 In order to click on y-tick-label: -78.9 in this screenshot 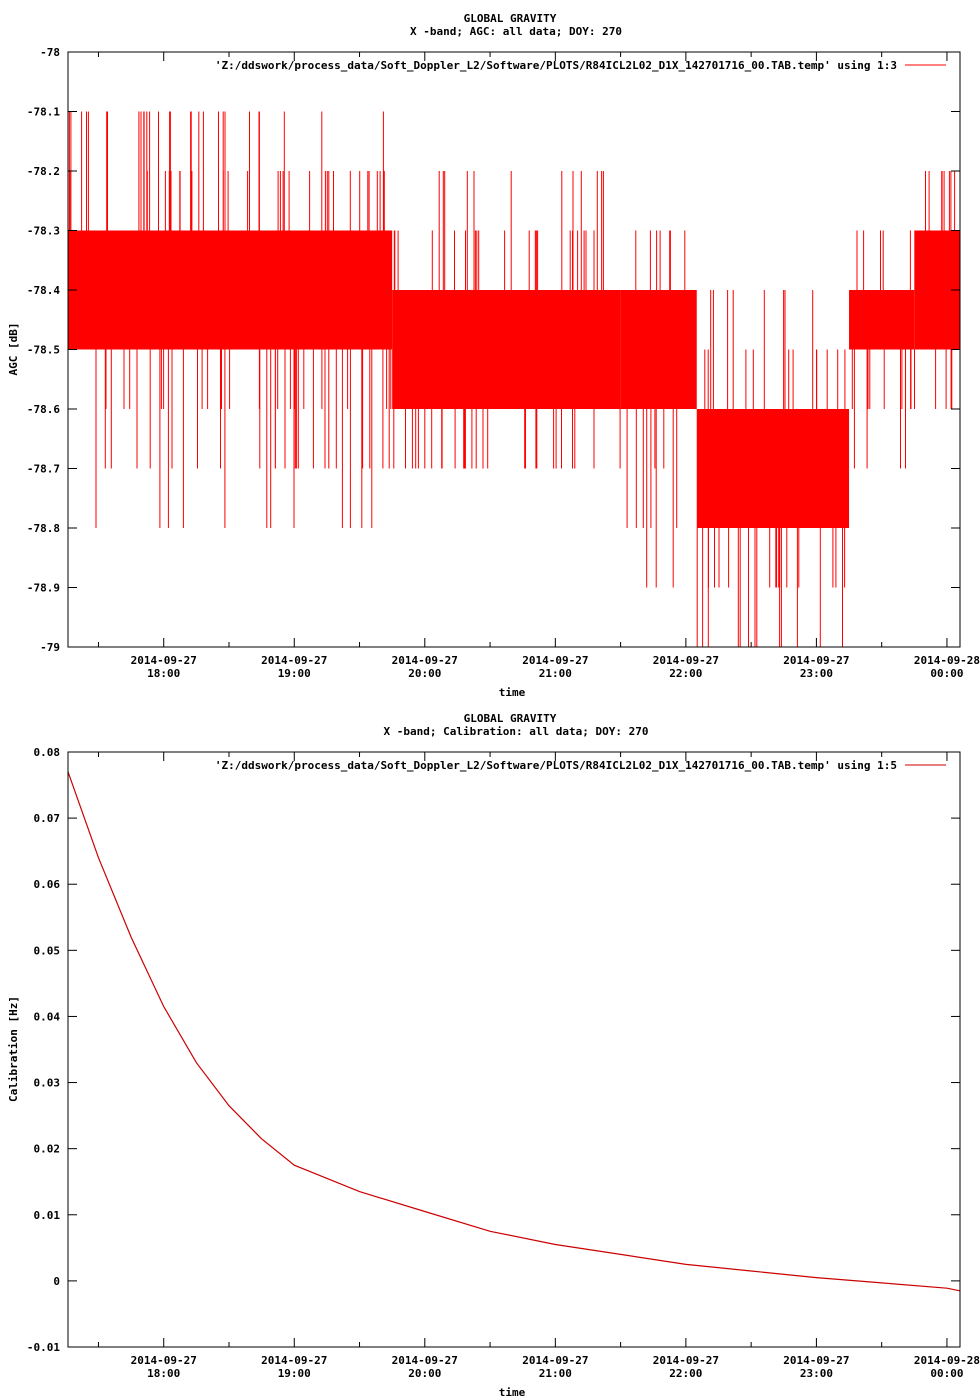, I will do `click(43, 588)`.